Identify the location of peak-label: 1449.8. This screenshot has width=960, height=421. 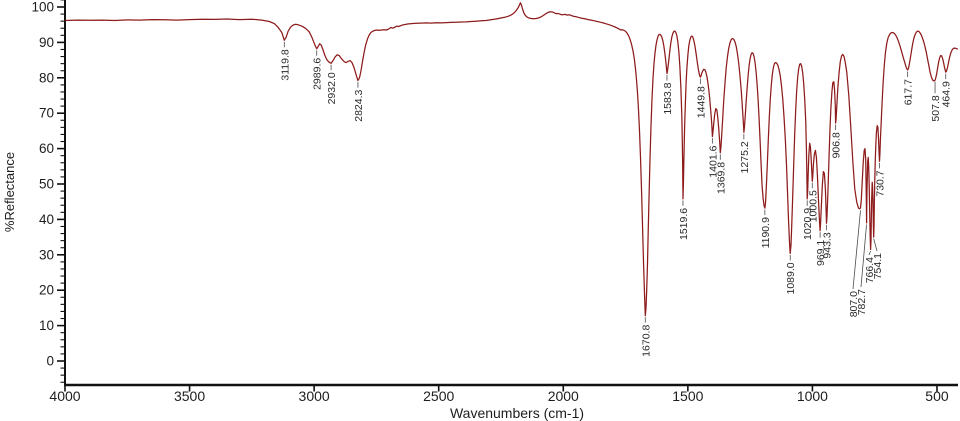
(701, 102).